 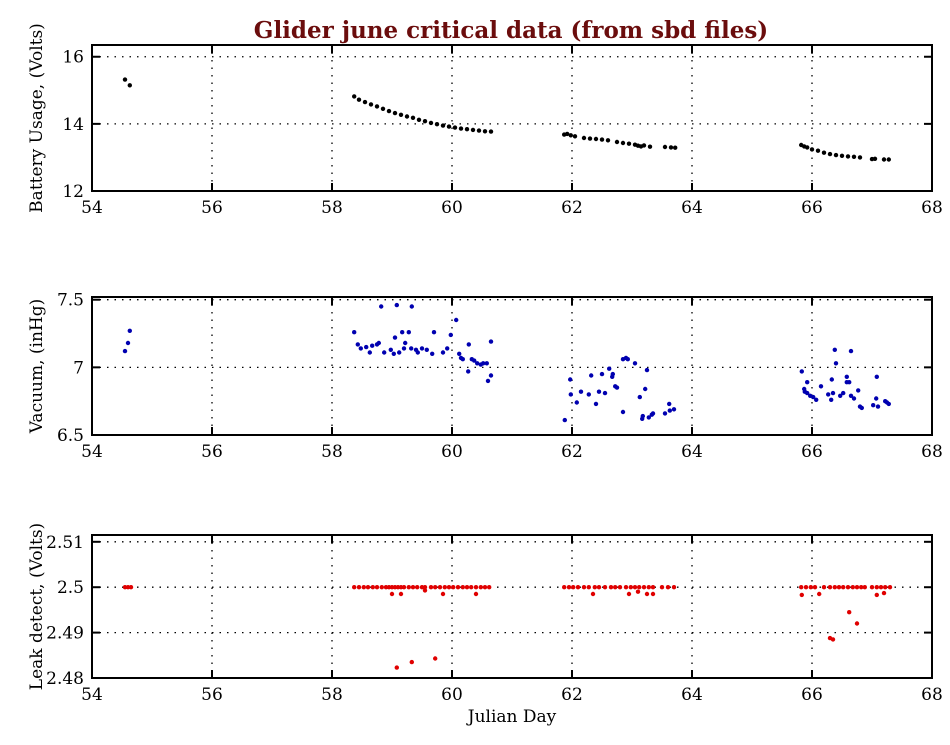 What do you see at coordinates (70, 301) in the screenshot?
I see `y-tick-label: 7.5` at bounding box center [70, 301].